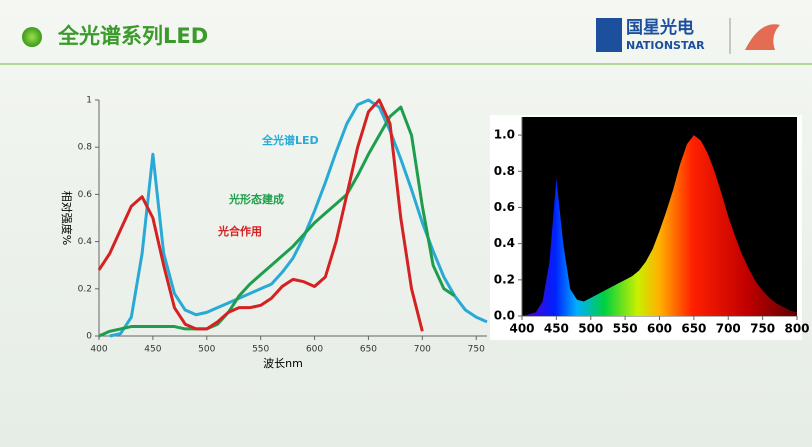 The height and width of the screenshot is (447, 812). What do you see at coordinates (504, 316) in the screenshot?
I see `y-tick-label: 0.0` at bounding box center [504, 316].